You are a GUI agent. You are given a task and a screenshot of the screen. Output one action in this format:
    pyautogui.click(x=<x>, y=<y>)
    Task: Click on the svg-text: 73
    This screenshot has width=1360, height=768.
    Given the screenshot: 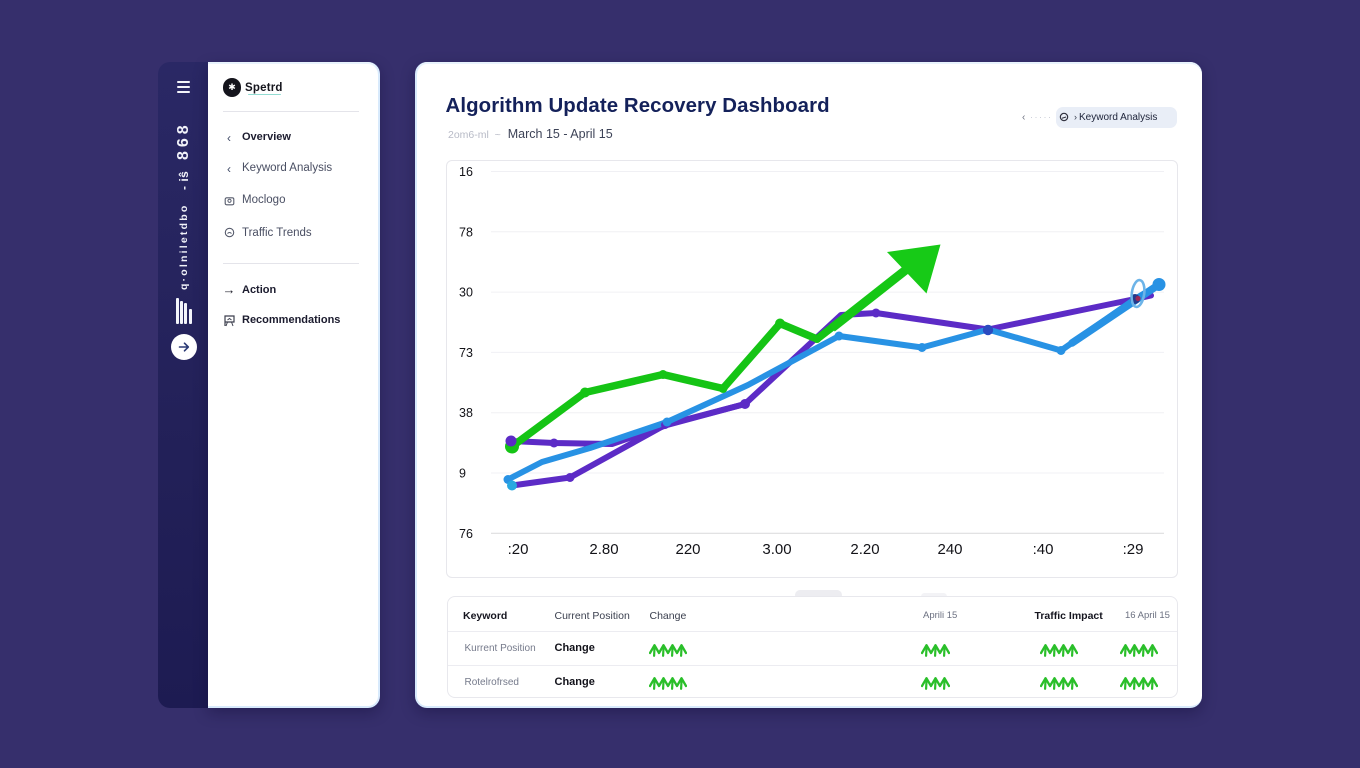 What is the action you would take?
    pyautogui.click(x=466, y=352)
    